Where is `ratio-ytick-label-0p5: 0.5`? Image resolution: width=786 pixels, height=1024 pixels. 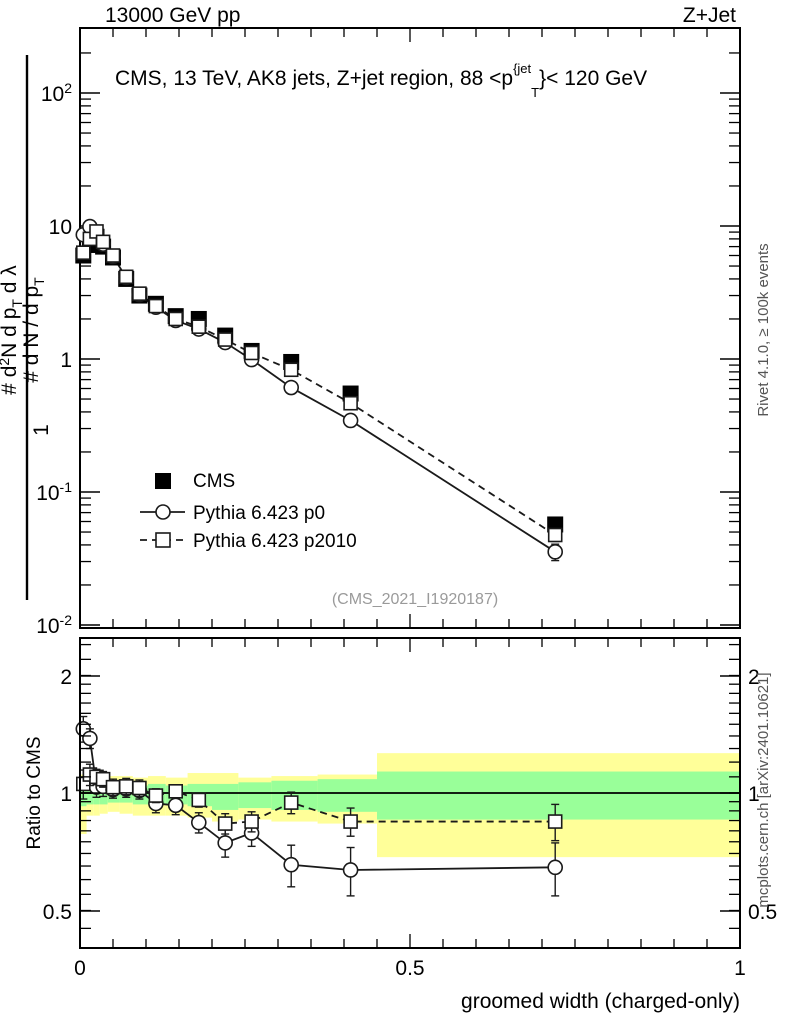 ratio-ytick-label-0p5: 0.5 is located at coordinates (57, 912).